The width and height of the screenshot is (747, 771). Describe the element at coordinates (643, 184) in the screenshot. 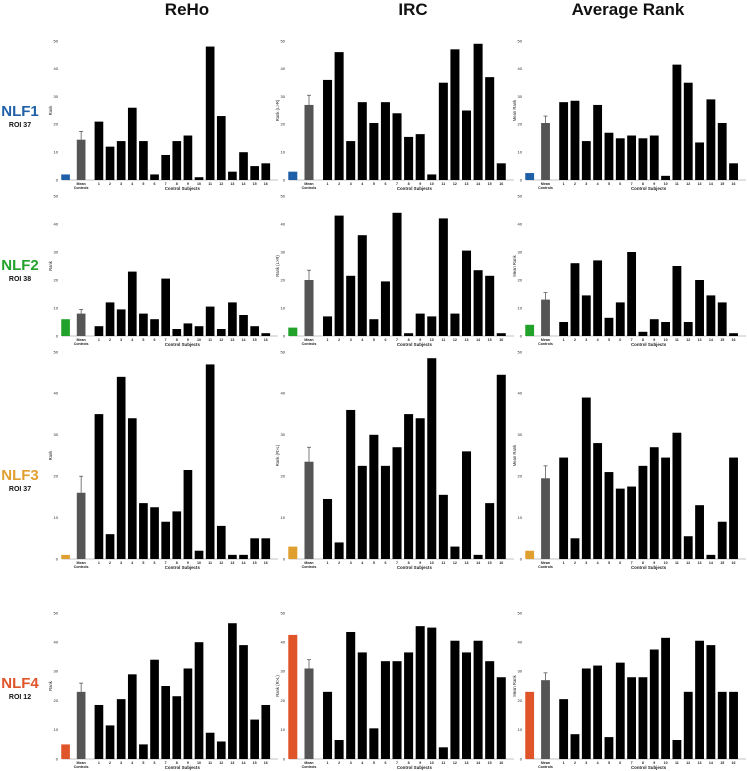

I see `panel-nlf1-average-rank-category-label-8: 8` at that location.